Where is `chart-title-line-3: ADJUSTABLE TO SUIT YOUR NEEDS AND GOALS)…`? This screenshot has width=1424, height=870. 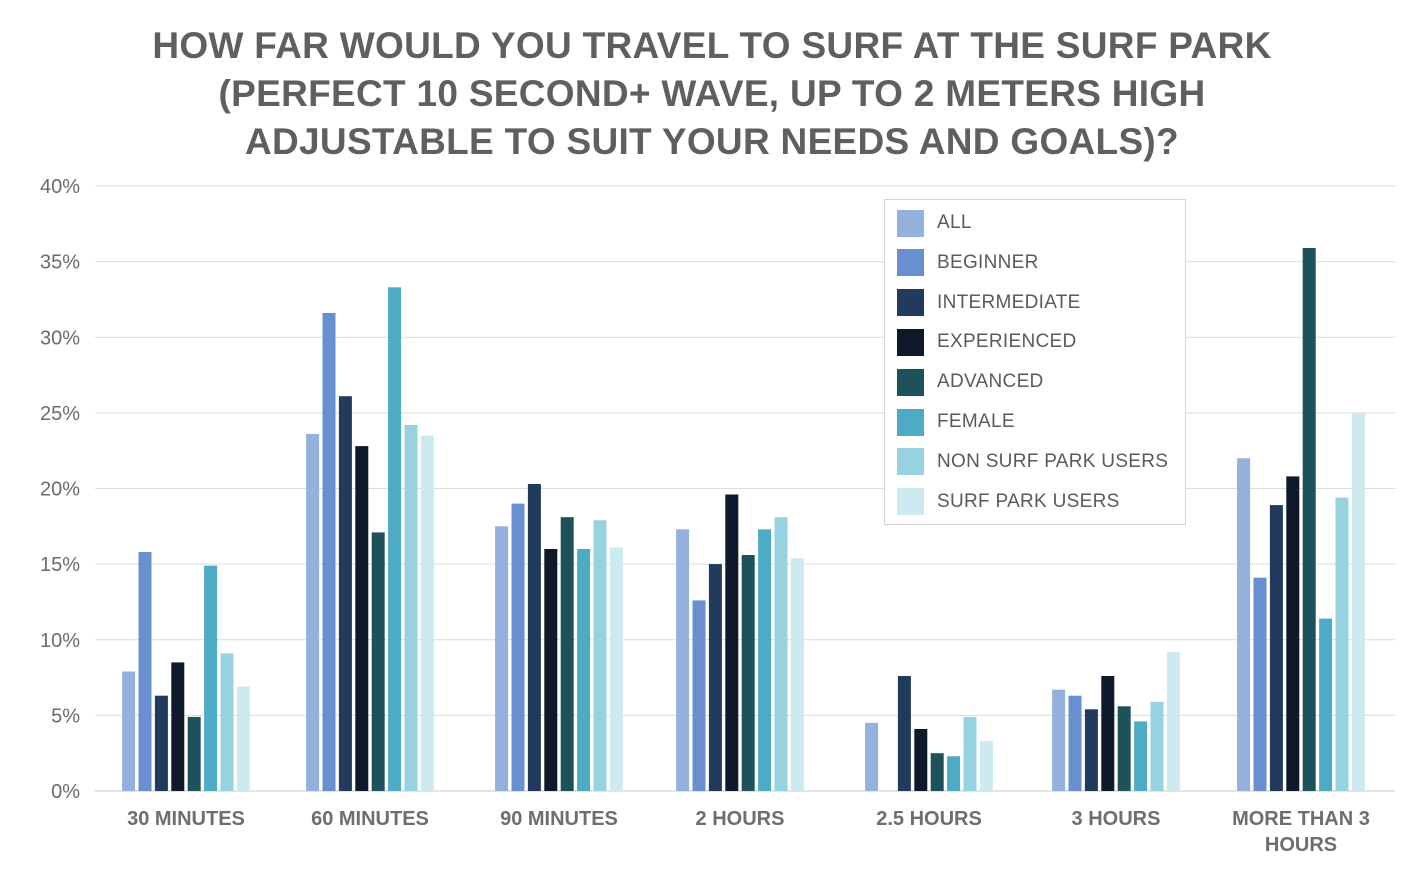
chart-title-line-3: ADJUSTABLE TO SUIT YOUR NEEDS AND GOALS)… is located at coordinates (712, 141).